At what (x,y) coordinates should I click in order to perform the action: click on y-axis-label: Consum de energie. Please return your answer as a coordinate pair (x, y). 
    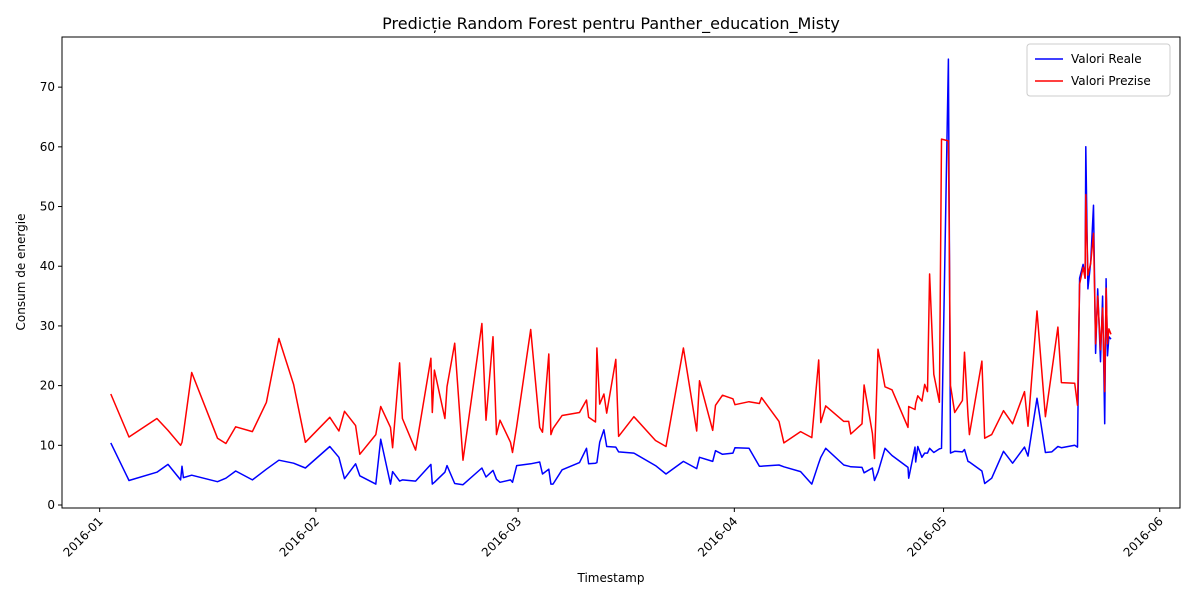
    Looking at the image, I should click on (21, 272).